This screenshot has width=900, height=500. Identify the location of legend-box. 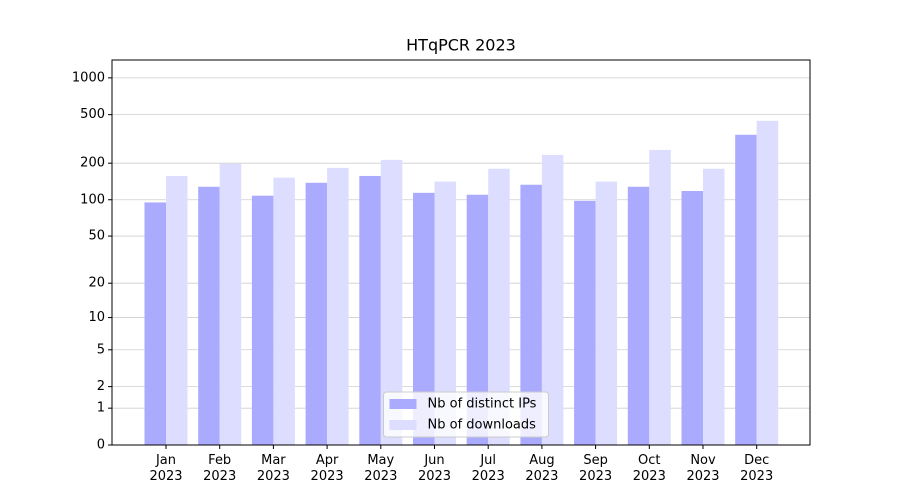
(466, 414).